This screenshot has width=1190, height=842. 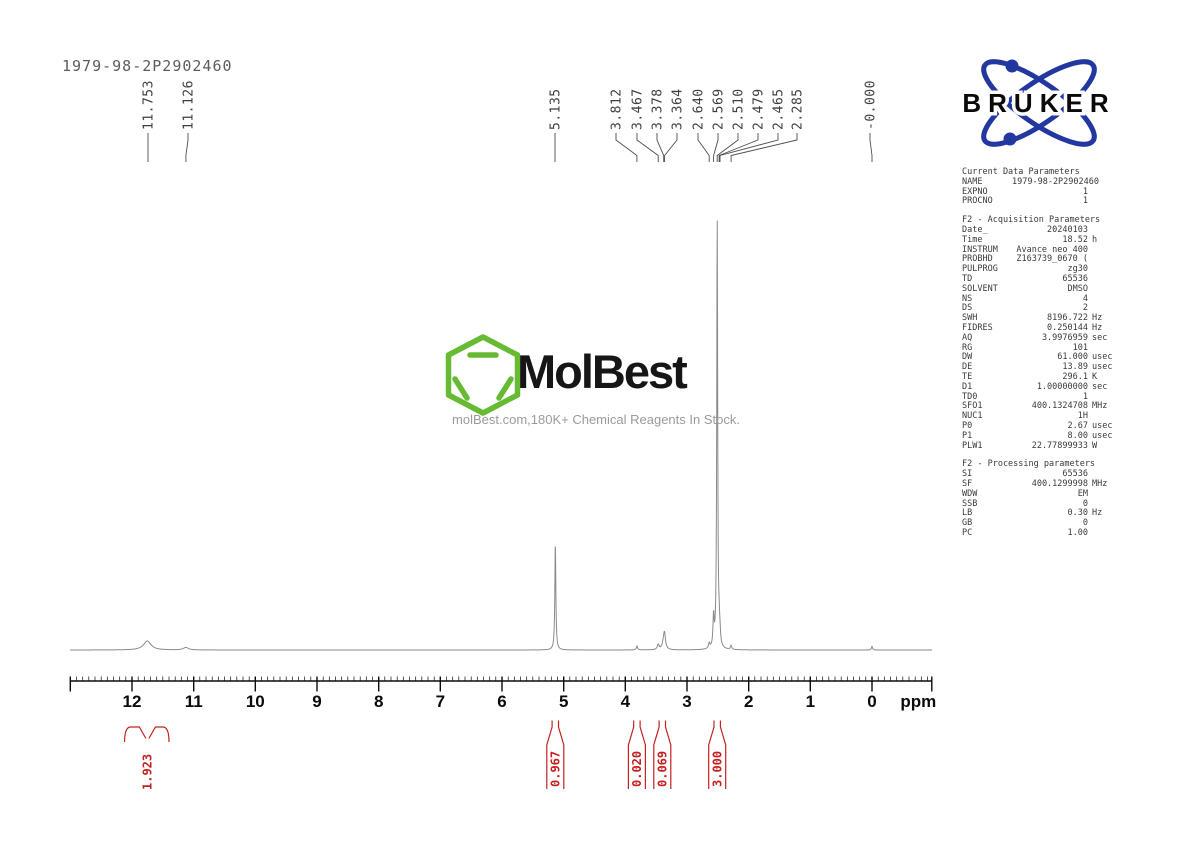 What do you see at coordinates (972, 445) in the screenshot?
I see `param-key: PLW1` at bounding box center [972, 445].